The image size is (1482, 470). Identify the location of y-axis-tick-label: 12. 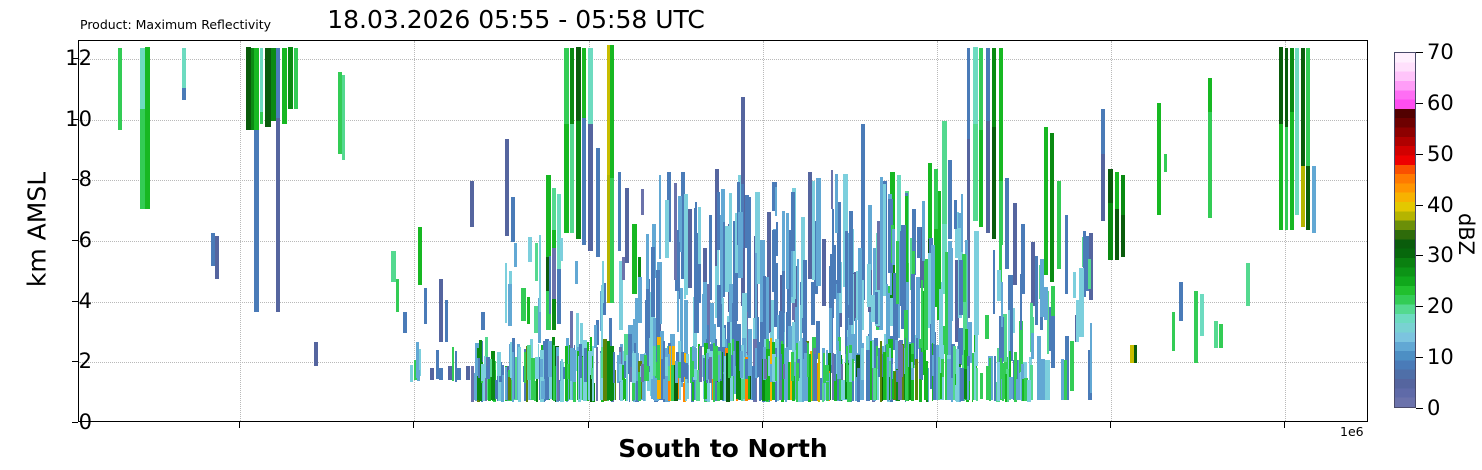
(78, 58).